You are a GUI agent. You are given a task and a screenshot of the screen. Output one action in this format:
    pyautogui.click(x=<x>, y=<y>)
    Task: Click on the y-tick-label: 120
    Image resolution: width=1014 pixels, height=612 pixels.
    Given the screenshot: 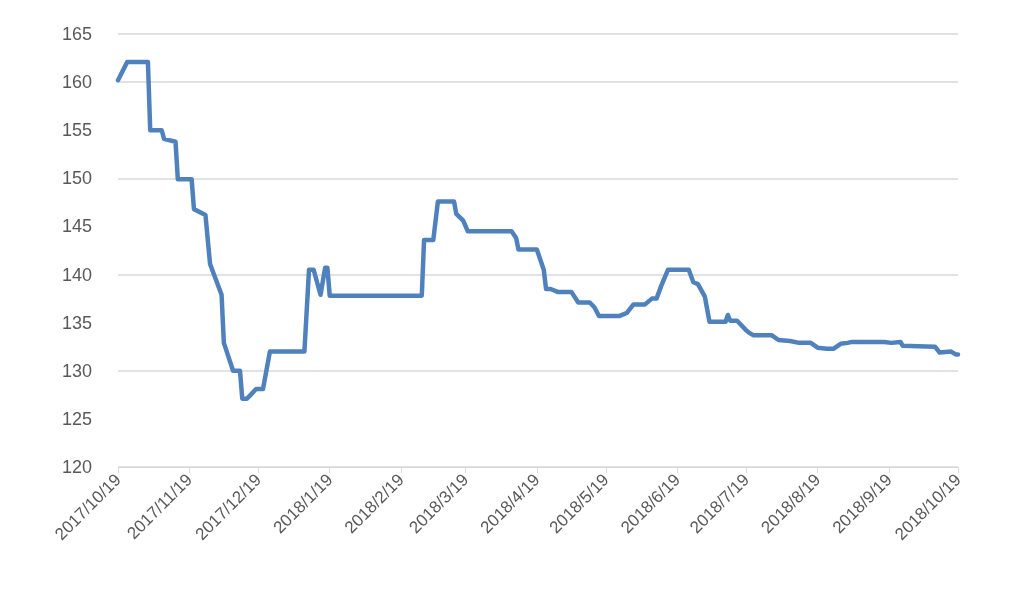 What is the action you would take?
    pyautogui.click(x=76, y=467)
    